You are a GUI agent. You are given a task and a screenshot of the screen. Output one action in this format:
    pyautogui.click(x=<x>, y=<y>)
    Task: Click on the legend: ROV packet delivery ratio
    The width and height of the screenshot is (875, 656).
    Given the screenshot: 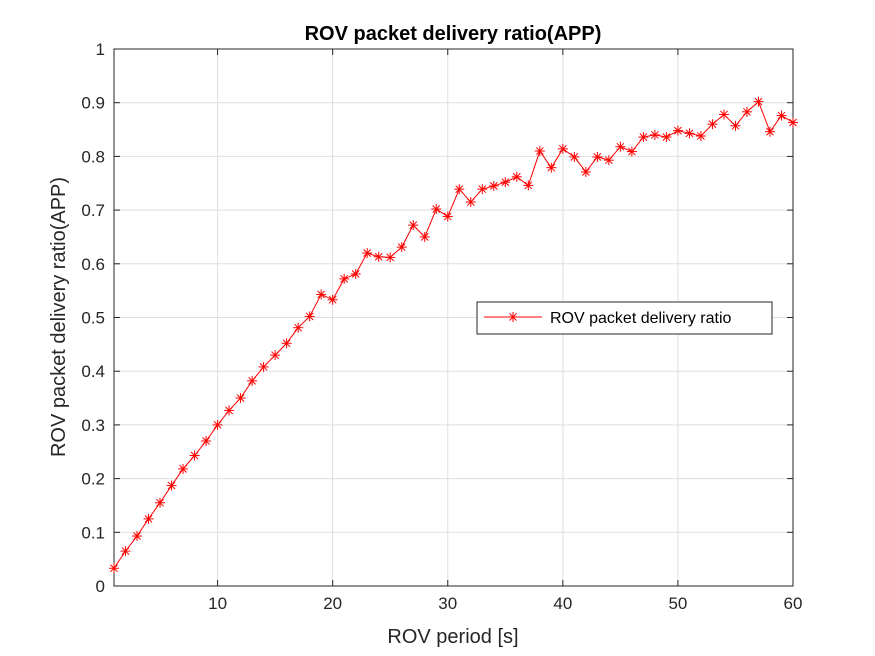 What is the action you would take?
    pyautogui.click(x=624, y=318)
    